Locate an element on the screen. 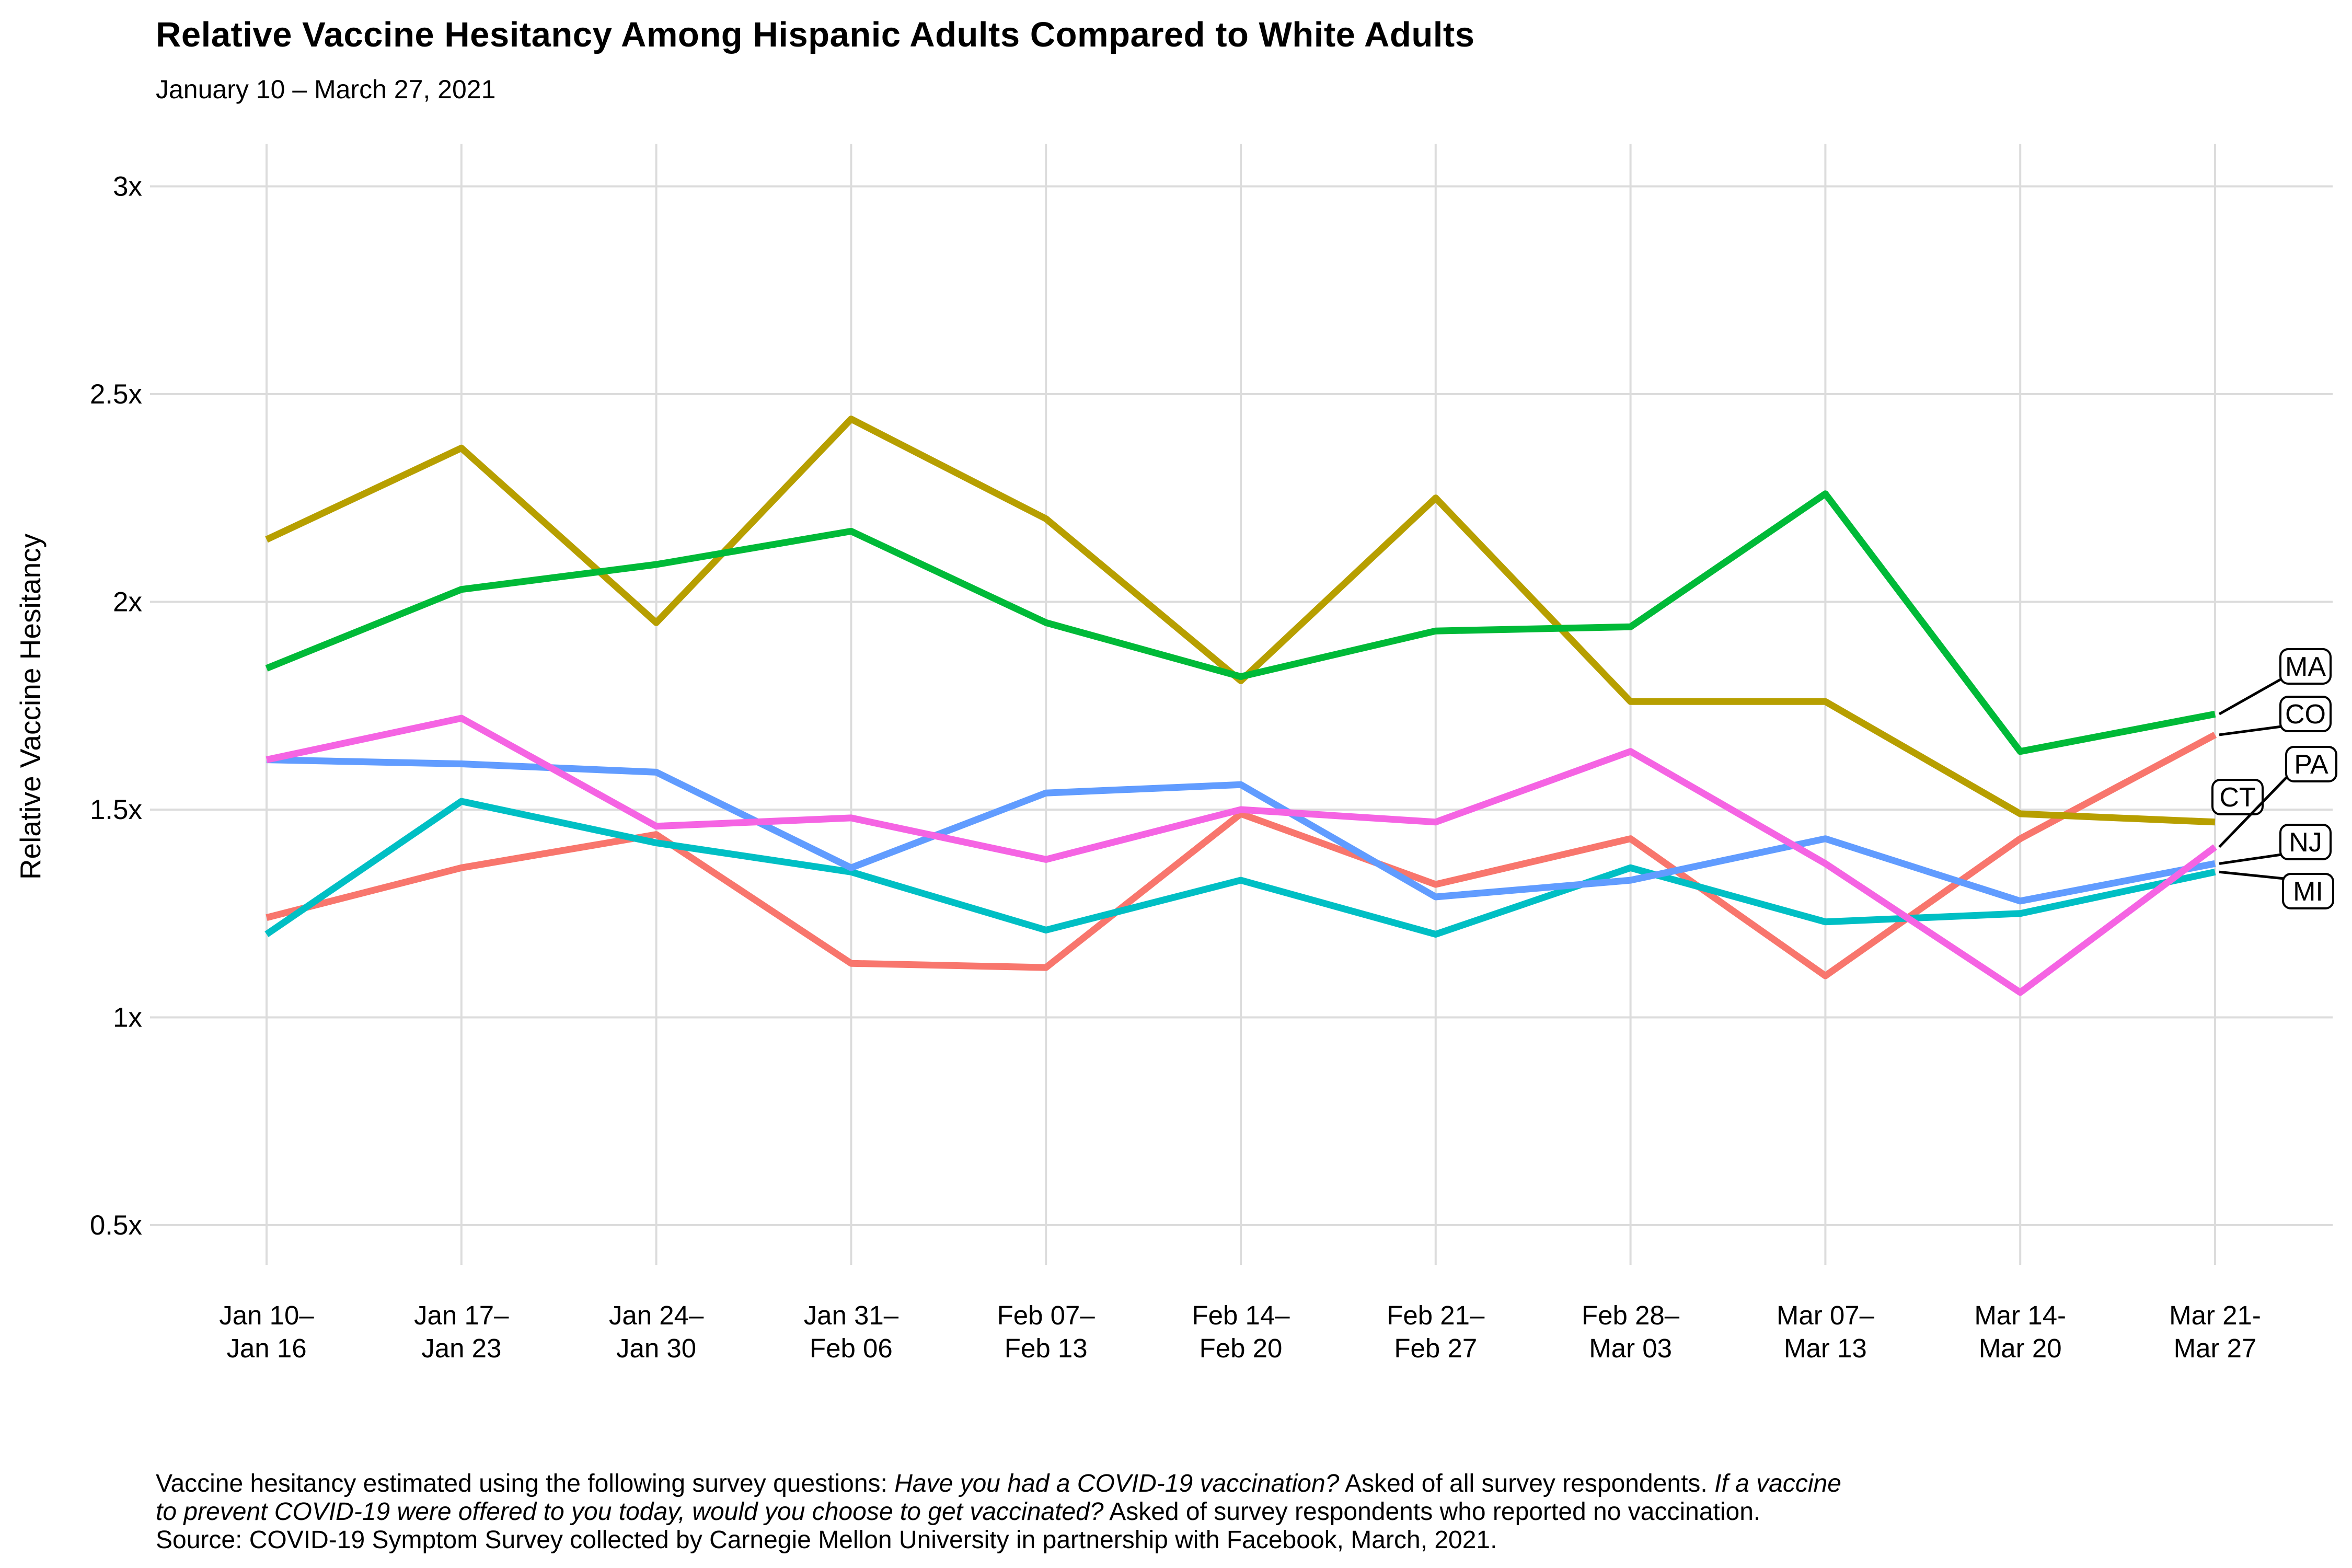  x-tick-line: Mar 07– is located at coordinates (1826, 1315).